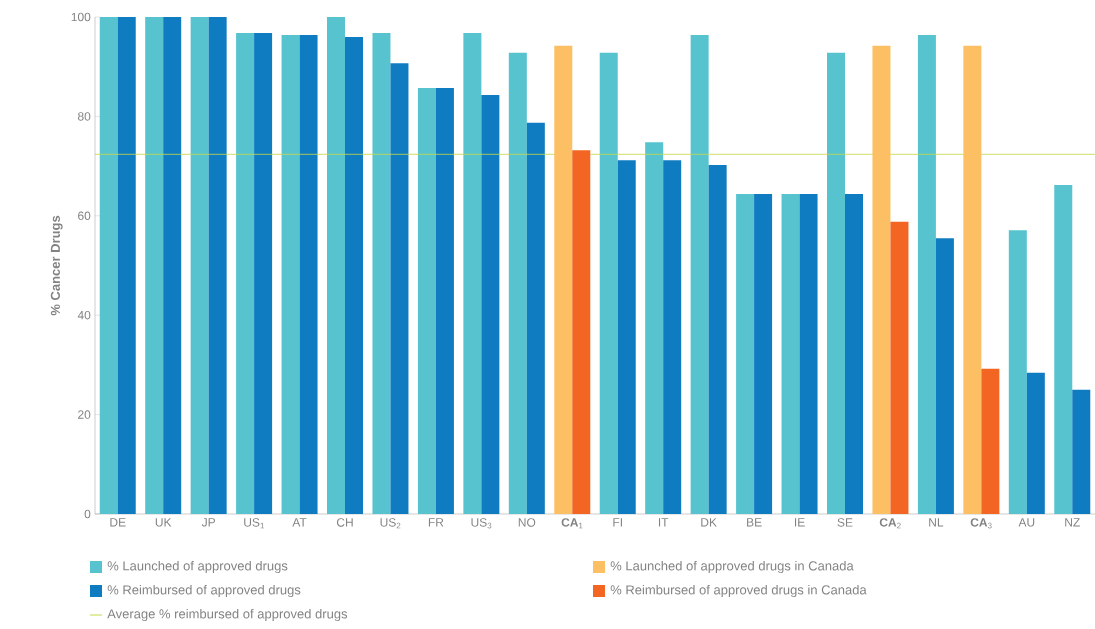 The width and height of the screenshot is (1095, 629). I want to click on x-tick-label: JP, so click(208, 522).